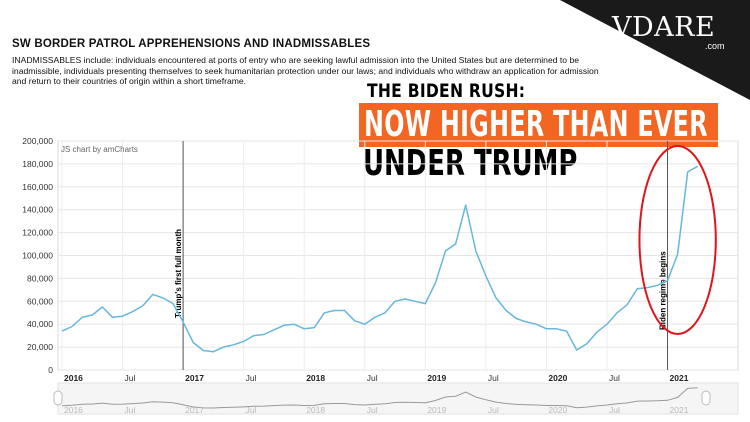 The width and height of the screenshot is (750, 422). Describe the element at coordinates (37, 187) in the screenshot. I see `y-tick-label: 160,000` at that location.